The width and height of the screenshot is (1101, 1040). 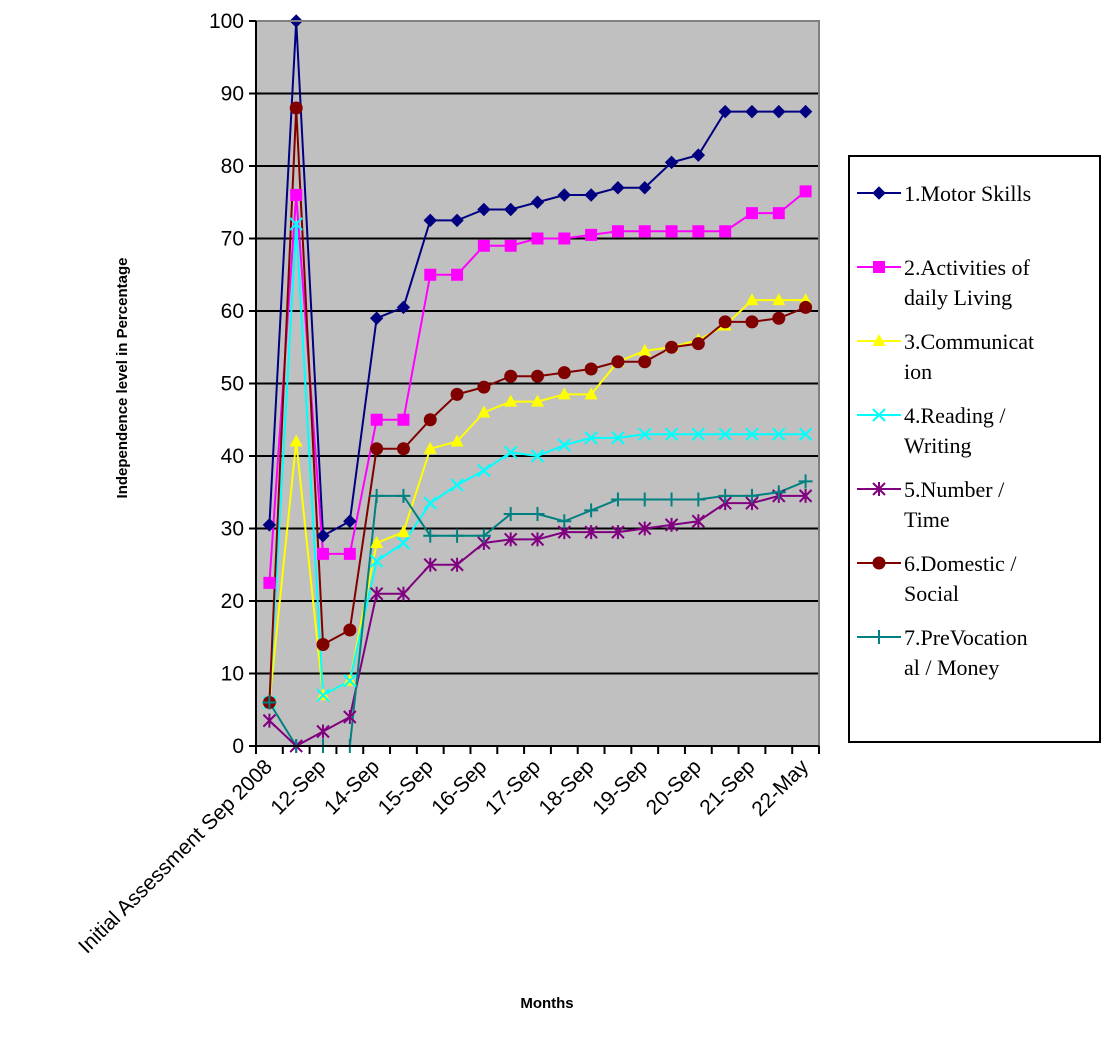 I want to click on y-tick-label: 40, so click(x=232, y=456).